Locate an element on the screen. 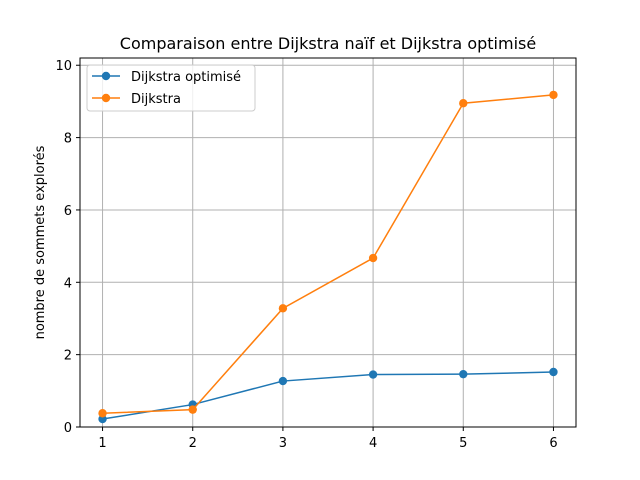 The image size is (640, 480). x-tick-label: 2 is located at coordinates (193, 443).